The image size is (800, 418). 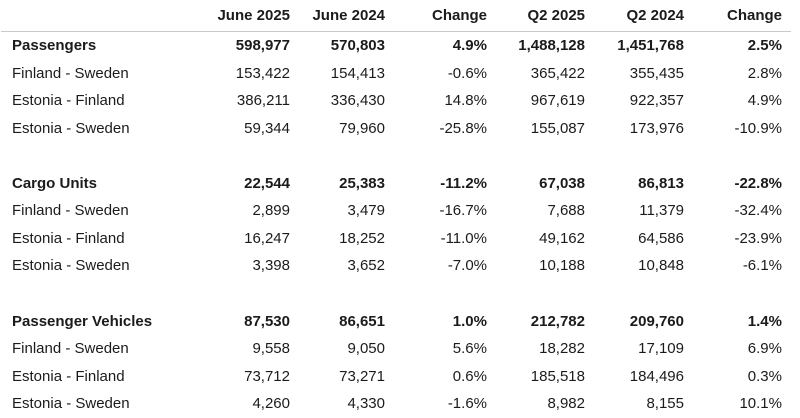 What do you see at coordinates (267, 183) in the screenshot?
I see `cell-june-2025: 22,544` at bounding box center [267, 183].